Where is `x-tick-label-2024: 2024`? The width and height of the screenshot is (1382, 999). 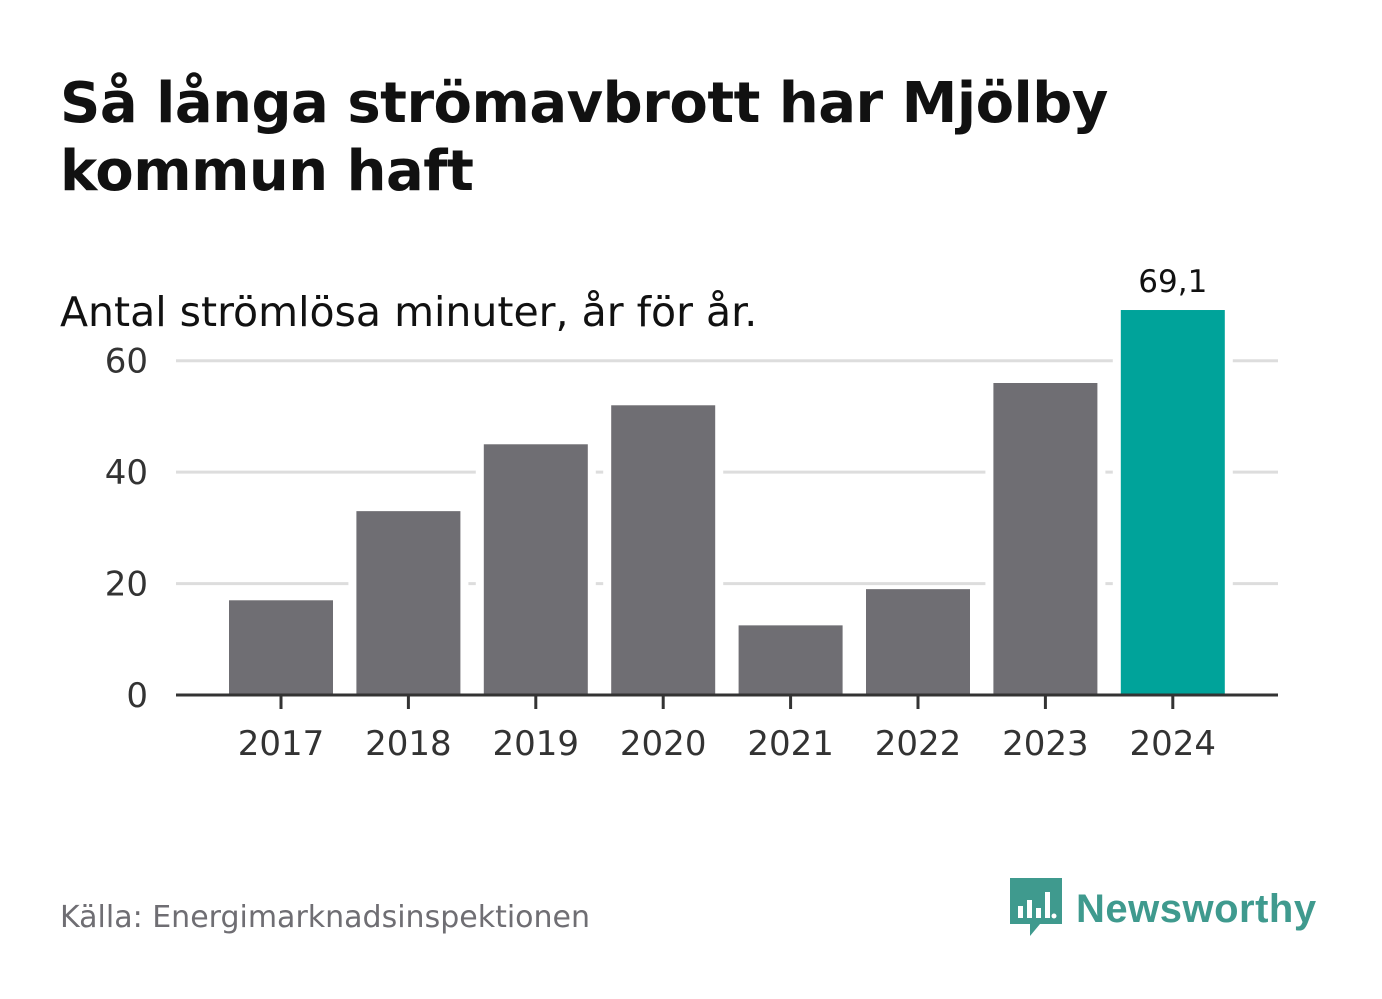 x-tick-label-2024: 2024 is located at coordinates (1173, 744).